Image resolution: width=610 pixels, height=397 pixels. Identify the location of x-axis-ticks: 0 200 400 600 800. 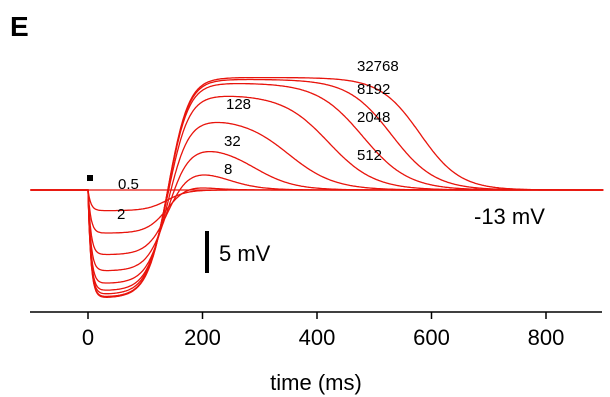
(323, 331).